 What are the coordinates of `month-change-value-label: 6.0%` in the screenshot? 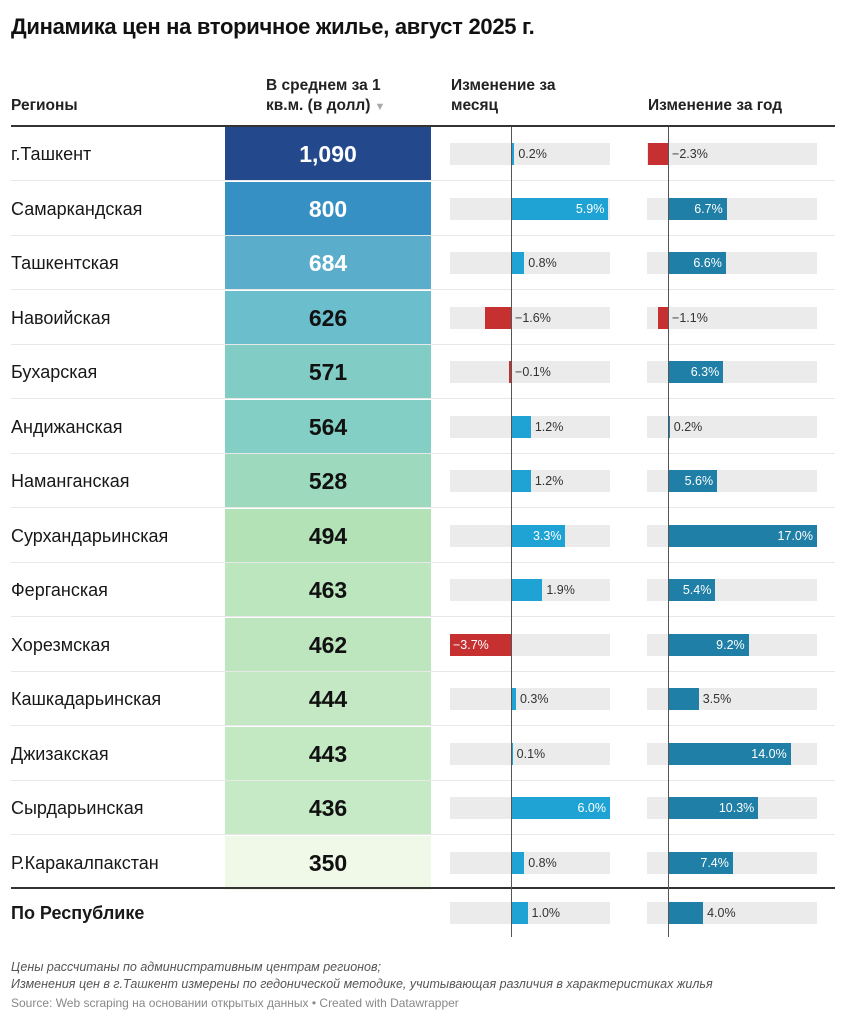 It's located at (592, 808).